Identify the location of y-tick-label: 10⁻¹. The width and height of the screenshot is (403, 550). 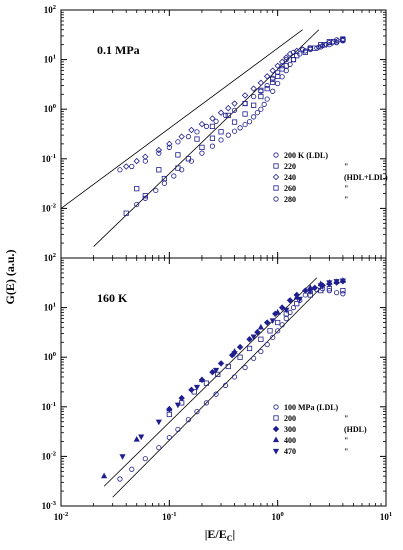
(49, 406).